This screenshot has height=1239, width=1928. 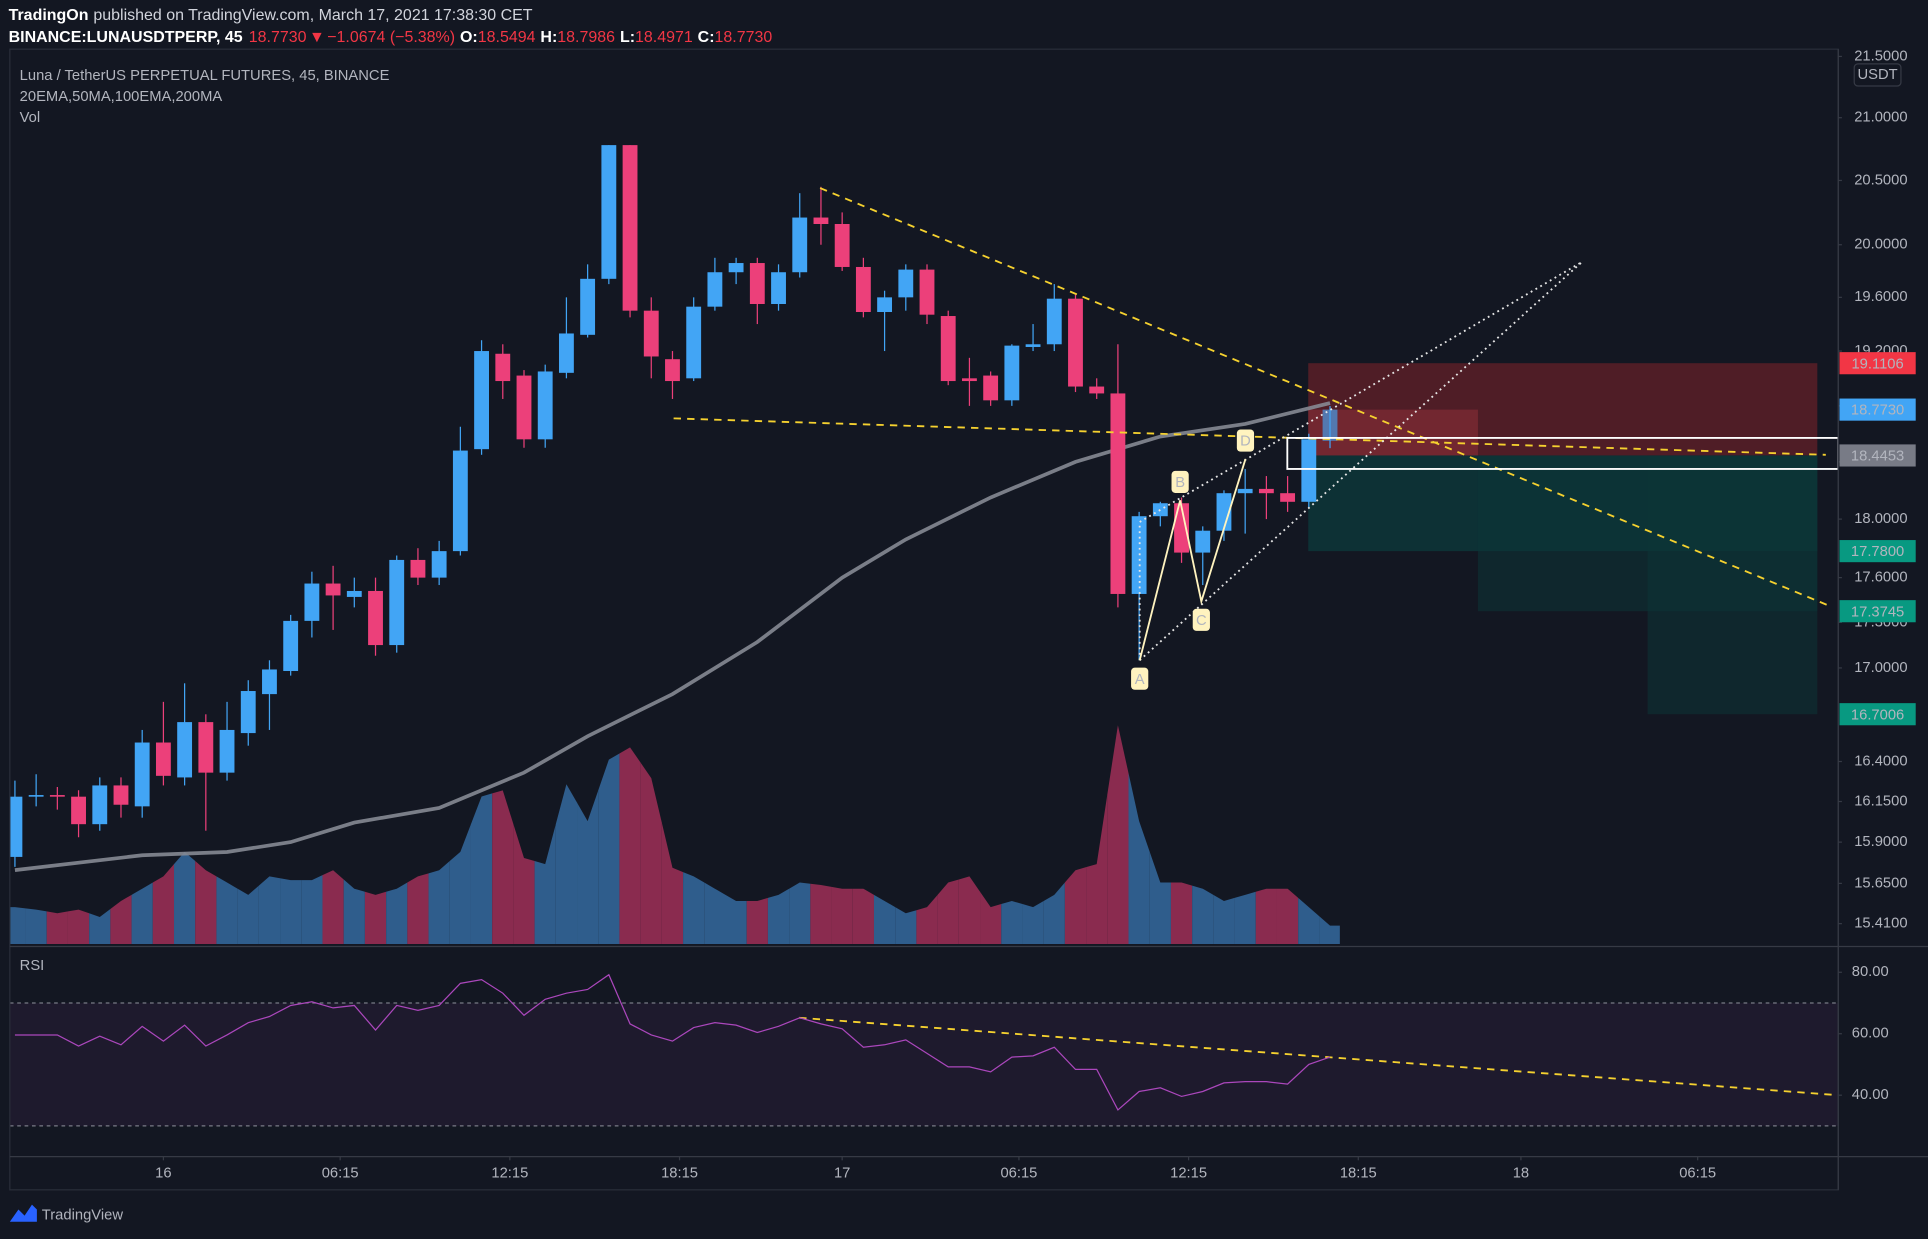 What do you see at coordinates (1877, 612) in the screenshot?
I see `price-label: 17.3745` at bounding box center [1877, 612].